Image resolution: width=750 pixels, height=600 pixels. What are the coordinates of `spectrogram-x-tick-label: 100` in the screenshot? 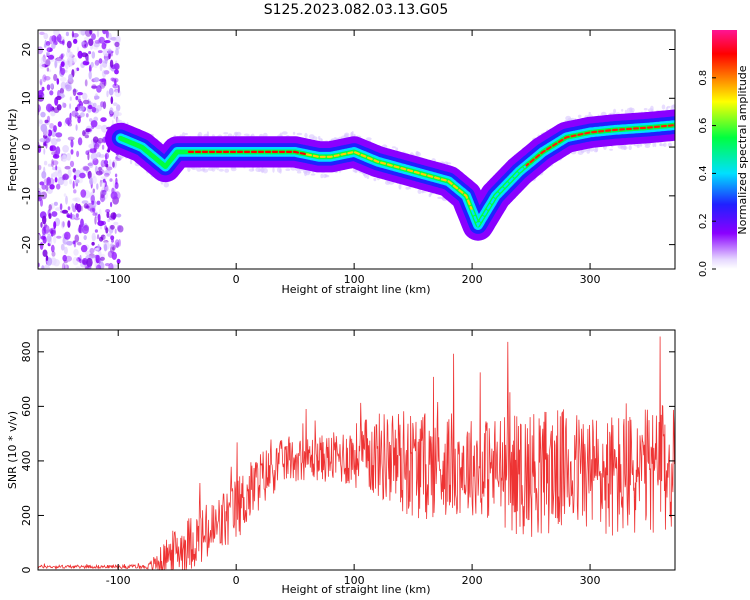 It's located at (354, 279).